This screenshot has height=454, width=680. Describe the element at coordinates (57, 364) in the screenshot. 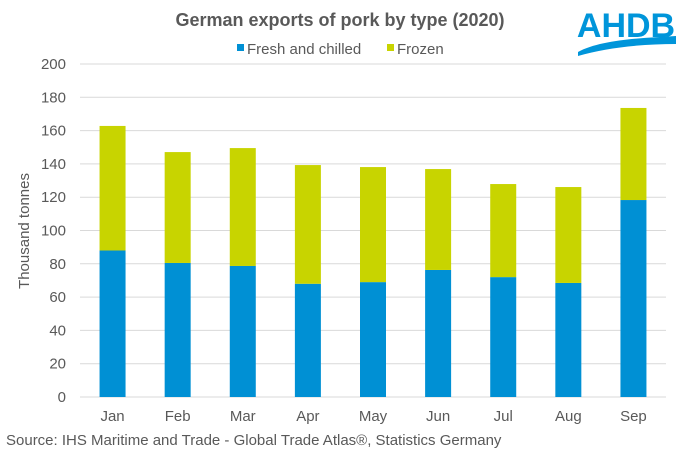

I see `y-tick-label: 20` at that location.